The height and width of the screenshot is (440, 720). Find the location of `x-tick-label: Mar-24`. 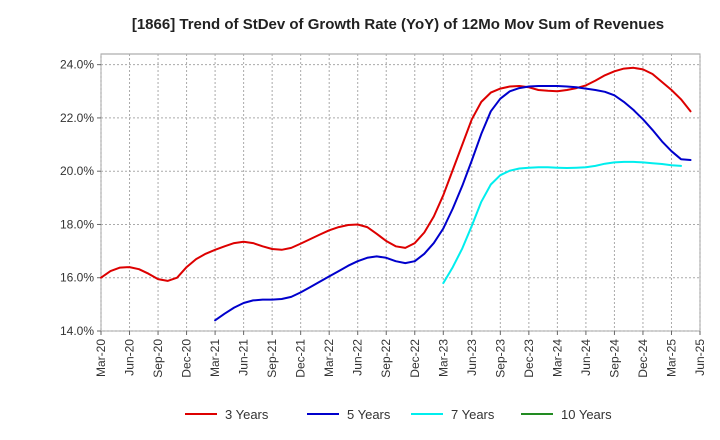

x-tick-label: Mar-24 is located at coordinates (557, 358).